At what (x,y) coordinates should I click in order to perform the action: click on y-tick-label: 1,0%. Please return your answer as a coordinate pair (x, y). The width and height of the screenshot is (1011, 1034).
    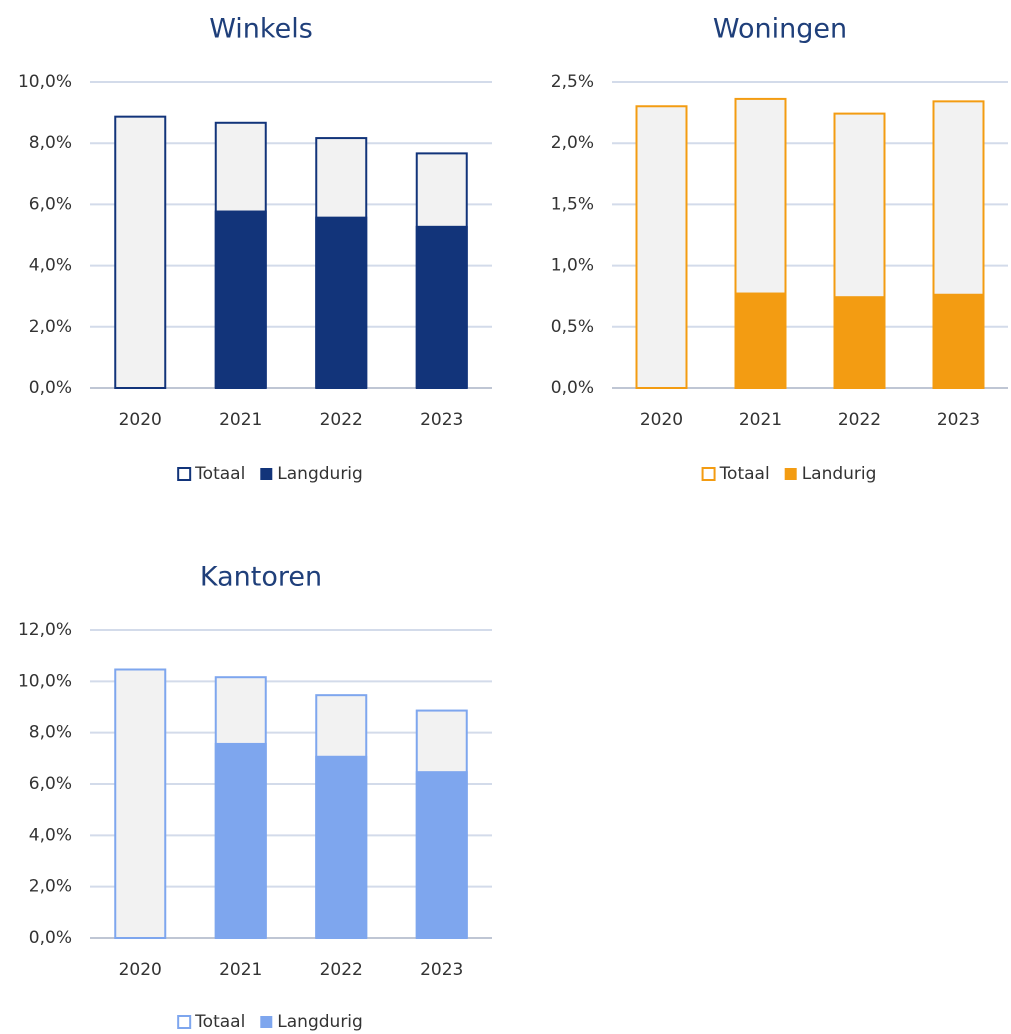
    Looking at the image, I should click on (572, 266).